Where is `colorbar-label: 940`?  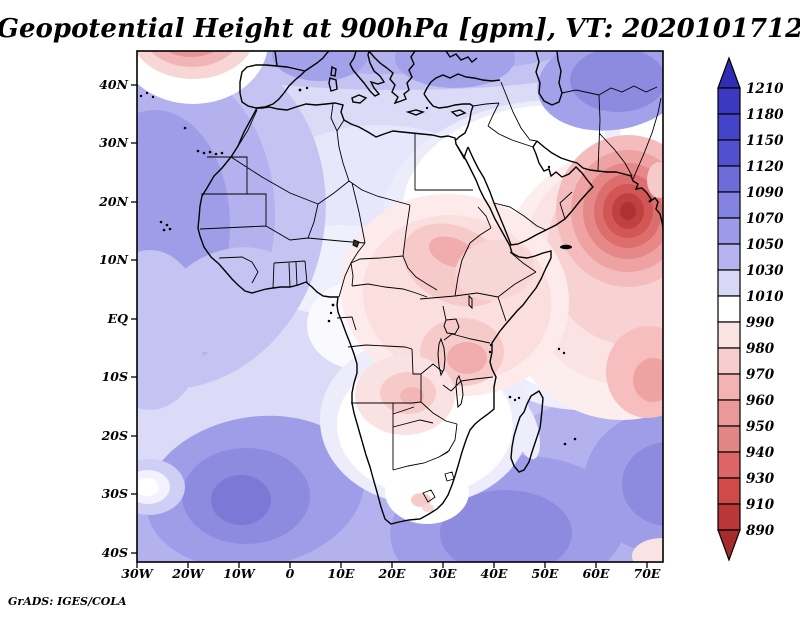
colorbar-label: 940 is located at coordinates (760, 453).